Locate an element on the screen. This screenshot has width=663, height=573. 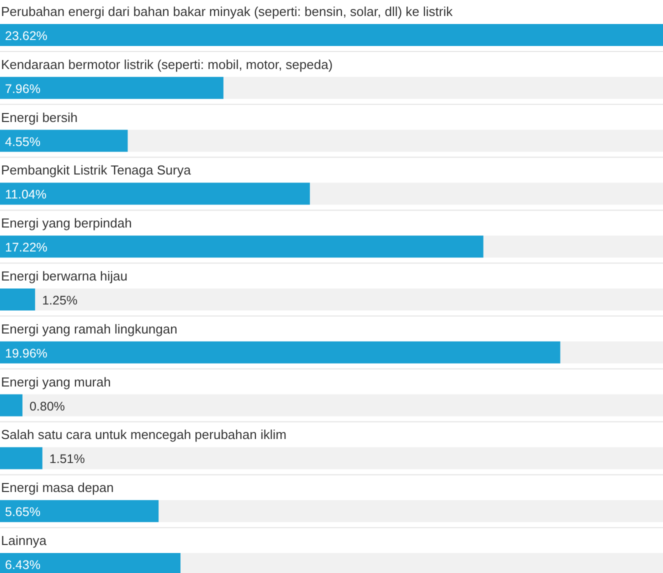
data-label: 17.22% is located at coordinates (26, 247).